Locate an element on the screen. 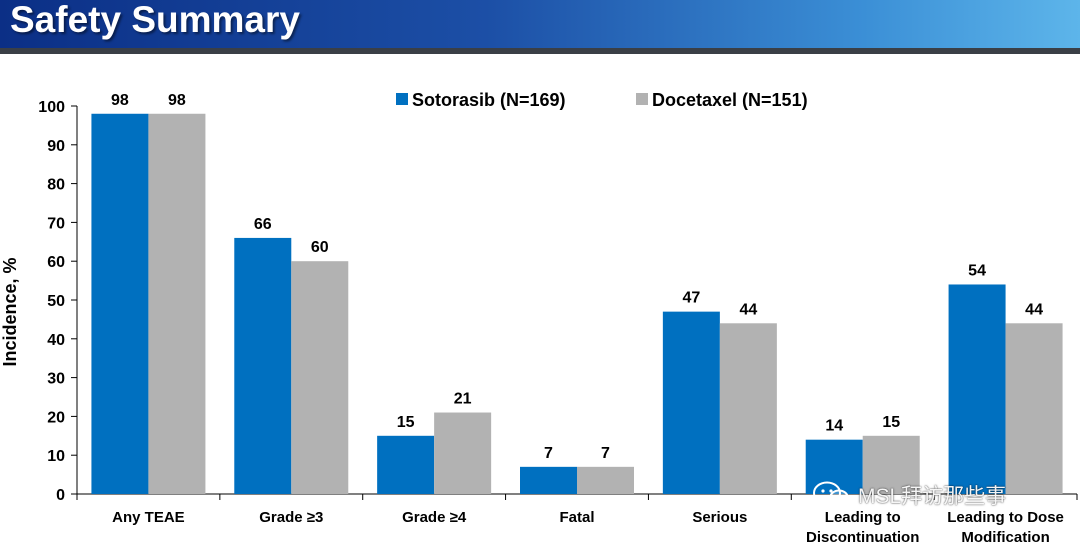 The height and width of the screenshot is (546, 1080). page-title: Safety Summary is located at coordinates (155, 20).